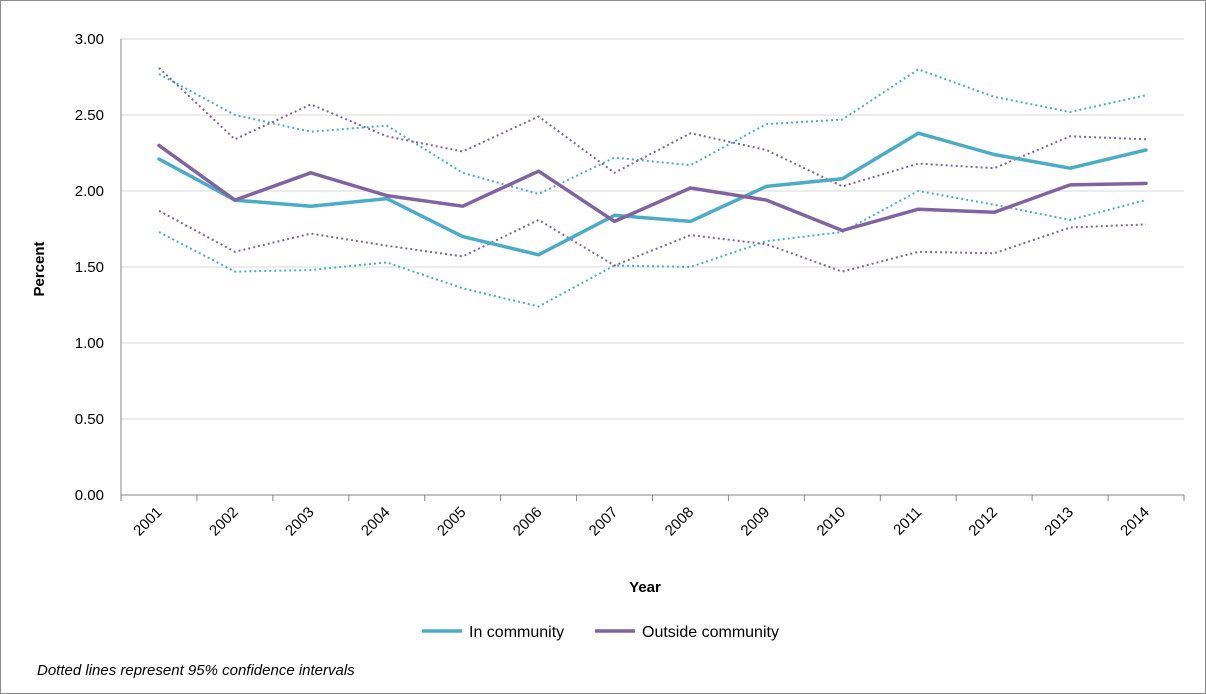 The image size is (1206, 694). I want to click on x-tick-label: 2009, so click(756, 522).